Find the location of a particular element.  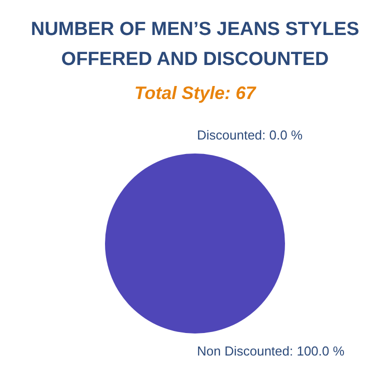

slice-label: Non Discounted: 100.0 % is located at coordinates (271, 351).